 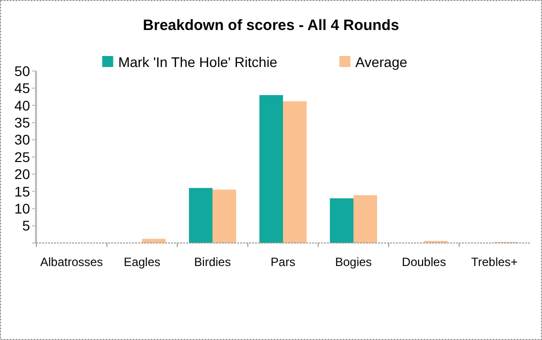 What do you see at coordinates (271, 25) in the screenshot?
I see `chart-title: Breakdown of scores - All 4 Rounds` at bounding box center [271, 25].